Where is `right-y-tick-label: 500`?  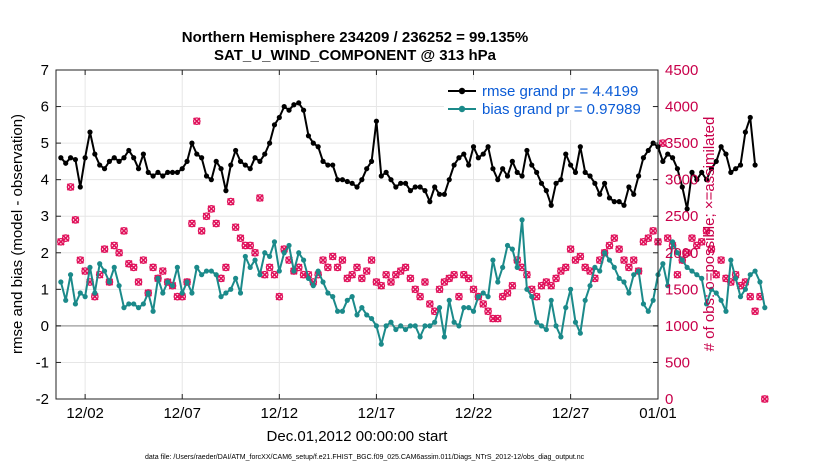 right-y-tick-label: 500 is located at coordinates (677, 362).